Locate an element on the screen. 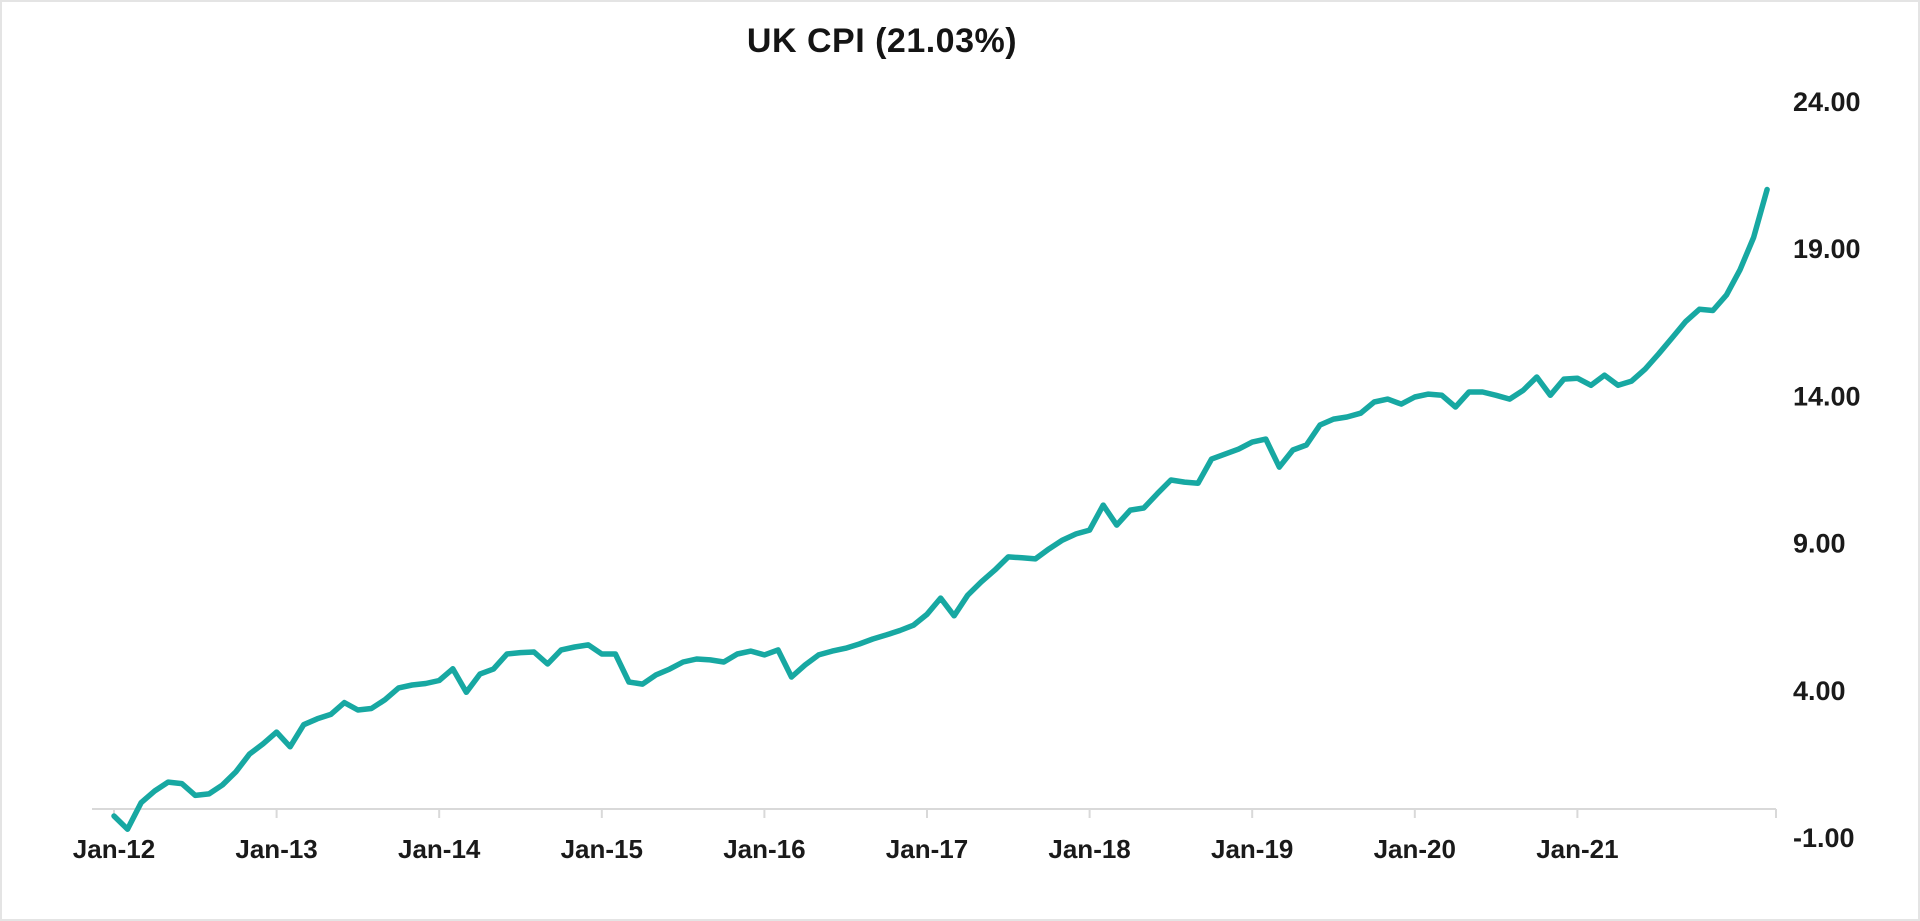 This screenshot has width=1920, height=921. x-axis-label: Jan-12 is located at coordinates (114, 849).